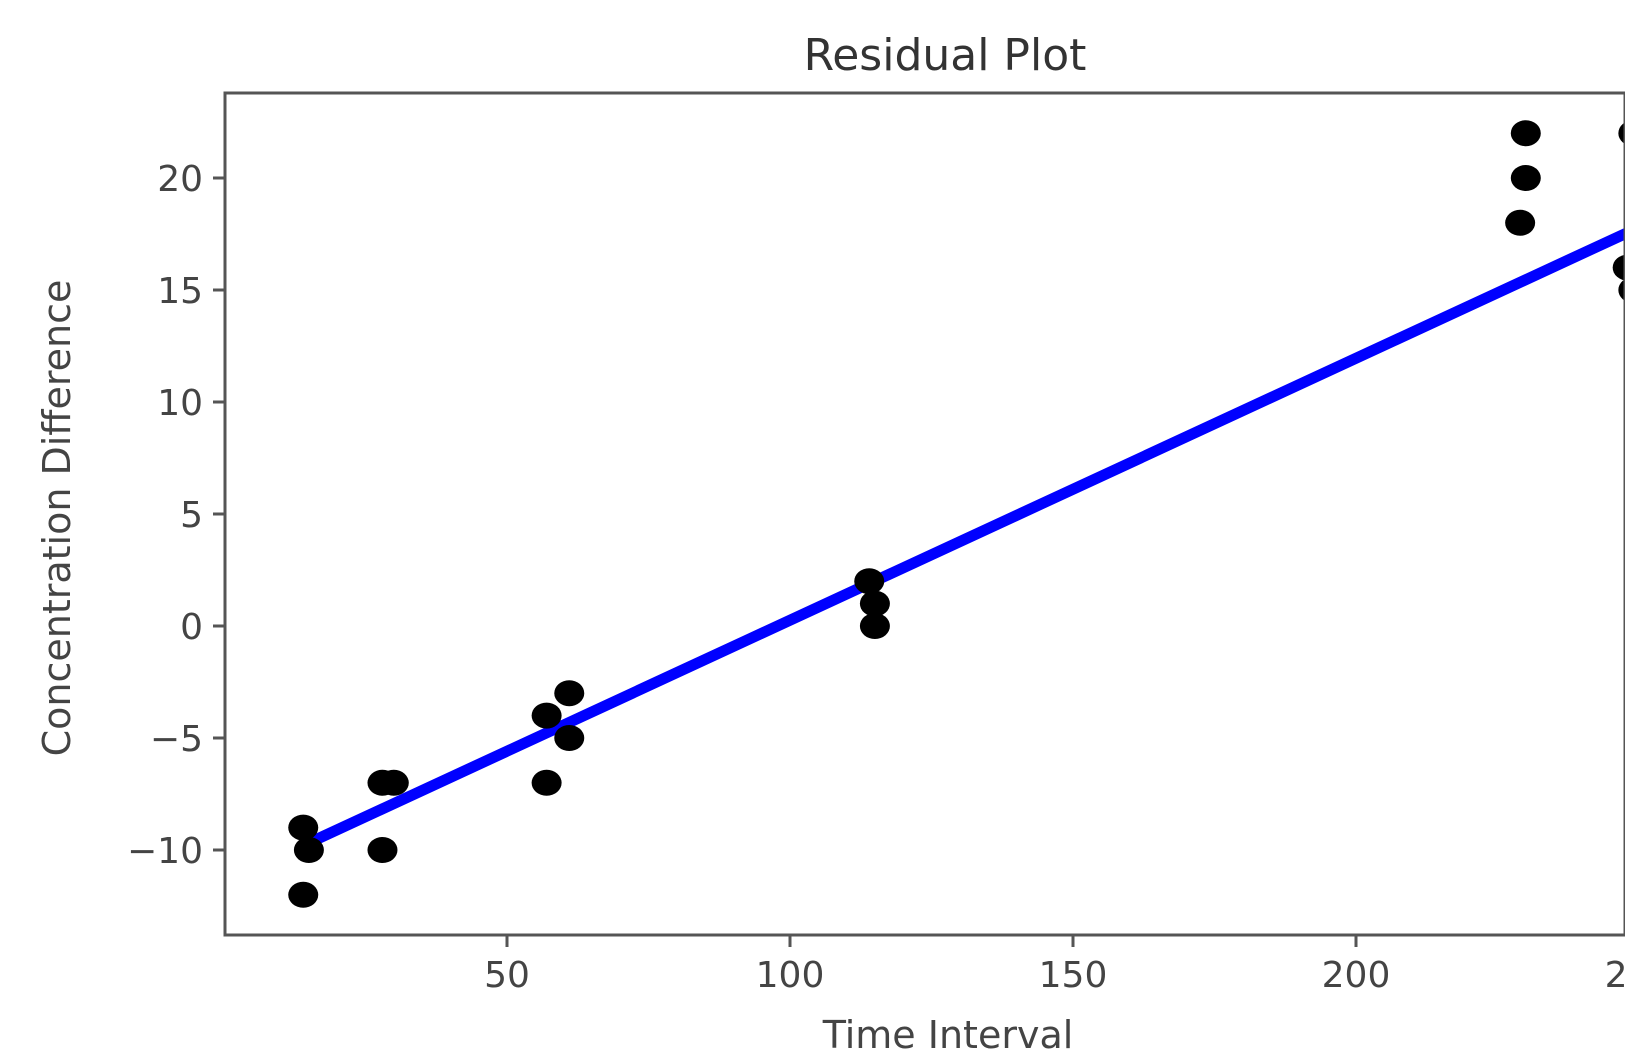 Image resolution: width=1625 pixels, height=1050 pixels. Describe the element at coordinates (948, 1031) in the screenshot. I see `x-axis-label: Time Interval` at that location.